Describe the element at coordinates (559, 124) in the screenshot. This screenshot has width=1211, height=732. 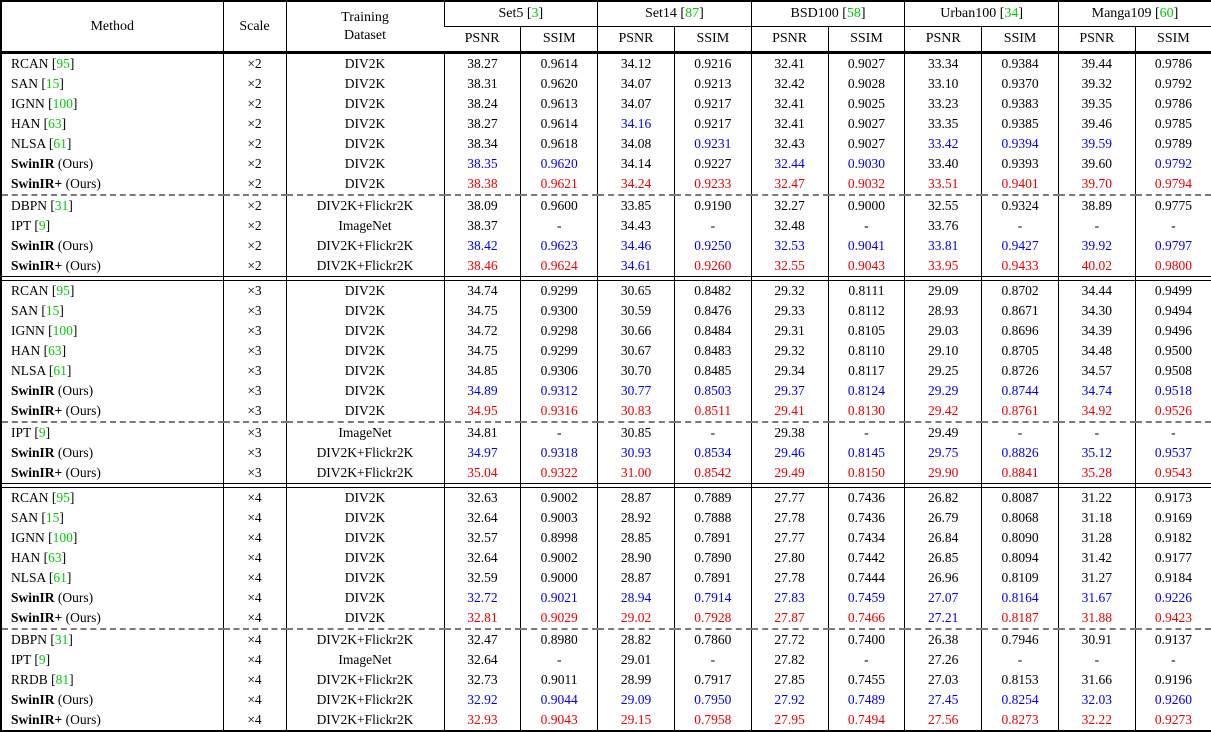
I see `ssim-cell: 0.9614` at that location.